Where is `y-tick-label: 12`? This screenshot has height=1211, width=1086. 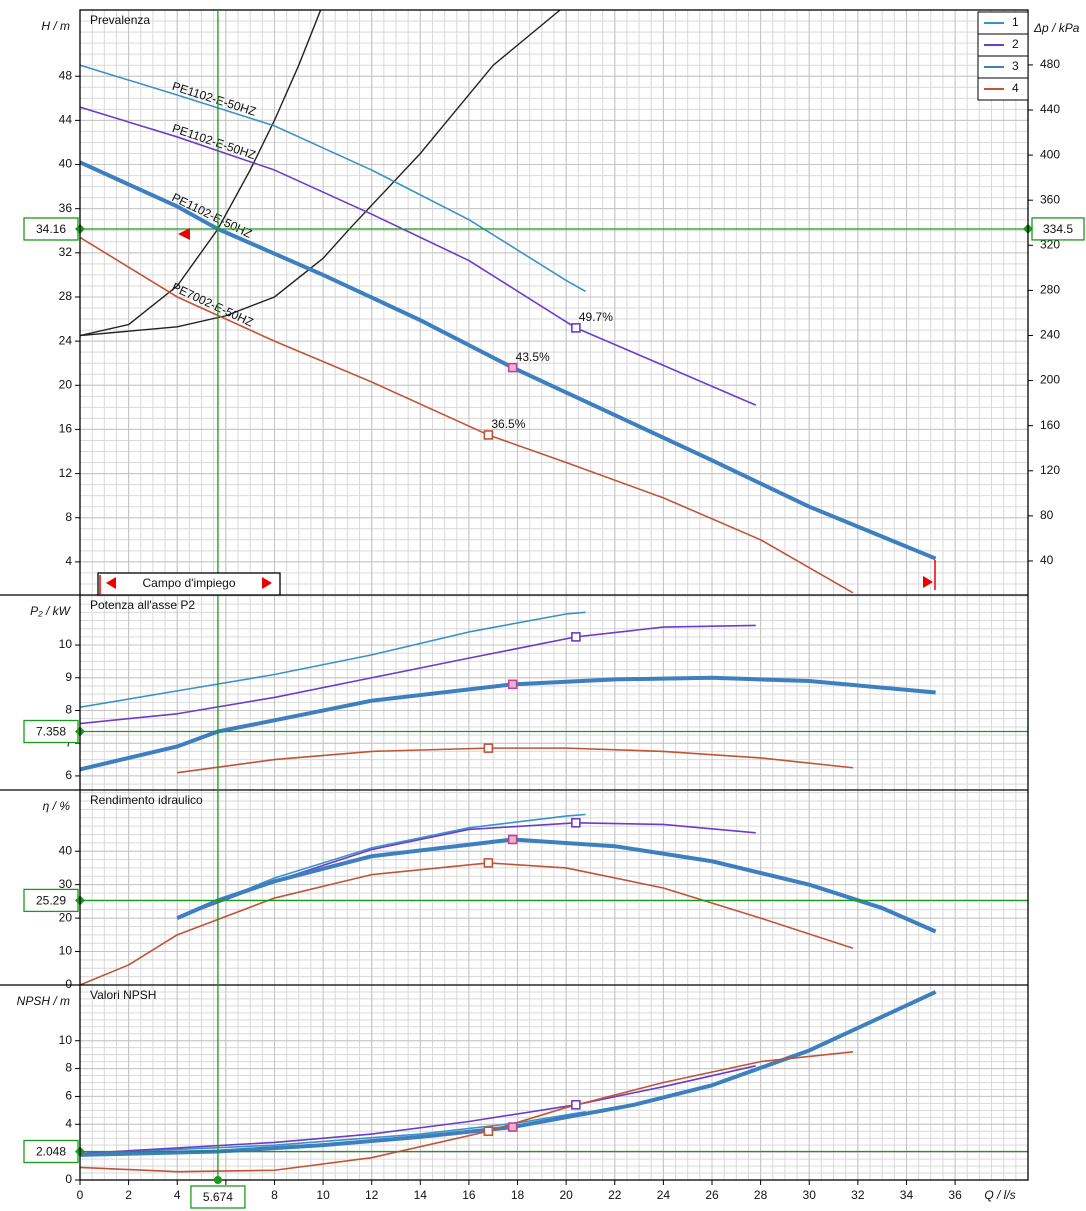 y-tick-label: 12 is located at coordinates (66, 473).